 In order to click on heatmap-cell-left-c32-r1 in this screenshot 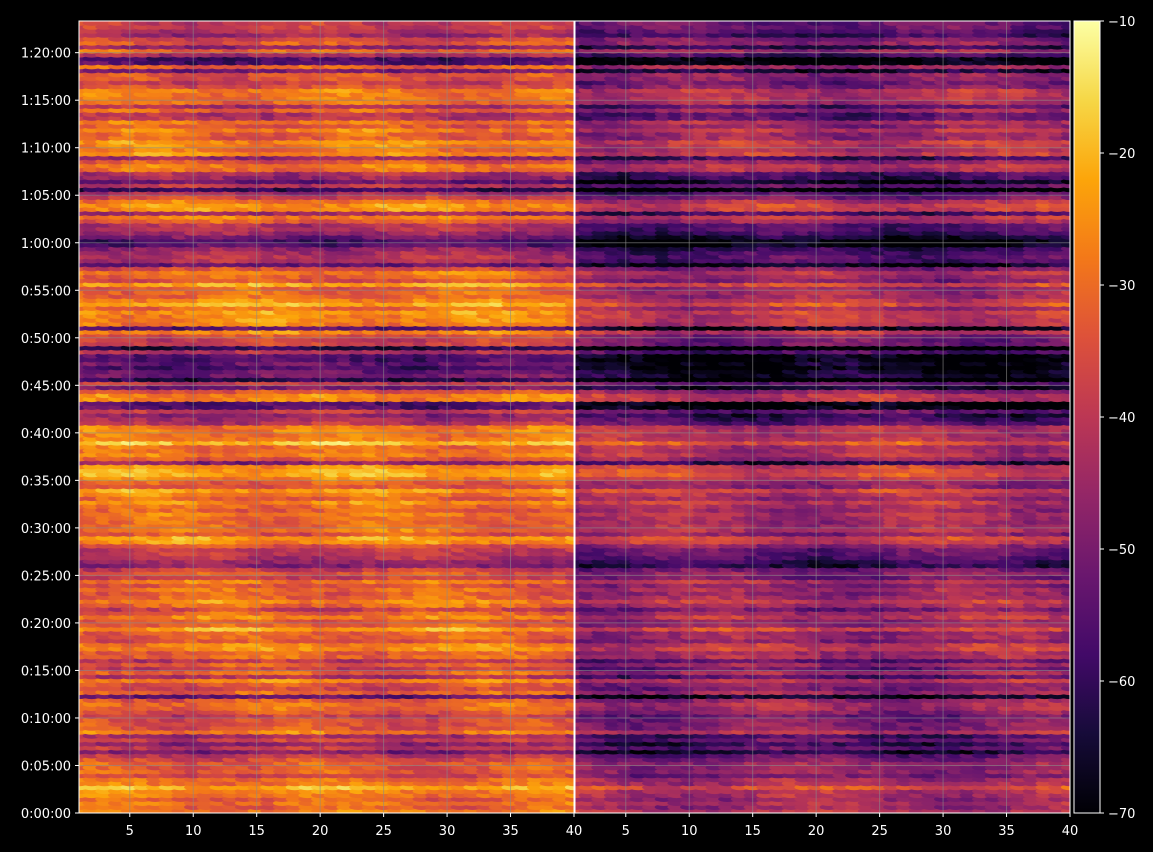, I will do `click(472, 807)`.